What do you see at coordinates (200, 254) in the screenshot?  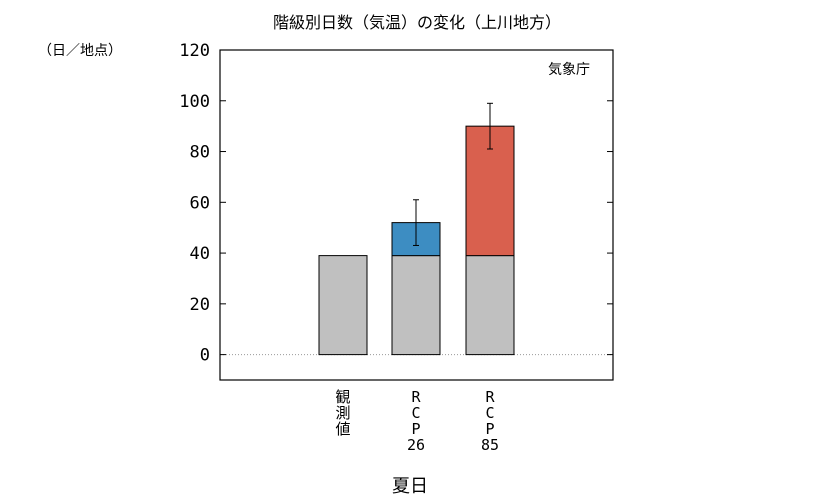 I see `y-tick-label: 40` at bounding box center [200, 254].